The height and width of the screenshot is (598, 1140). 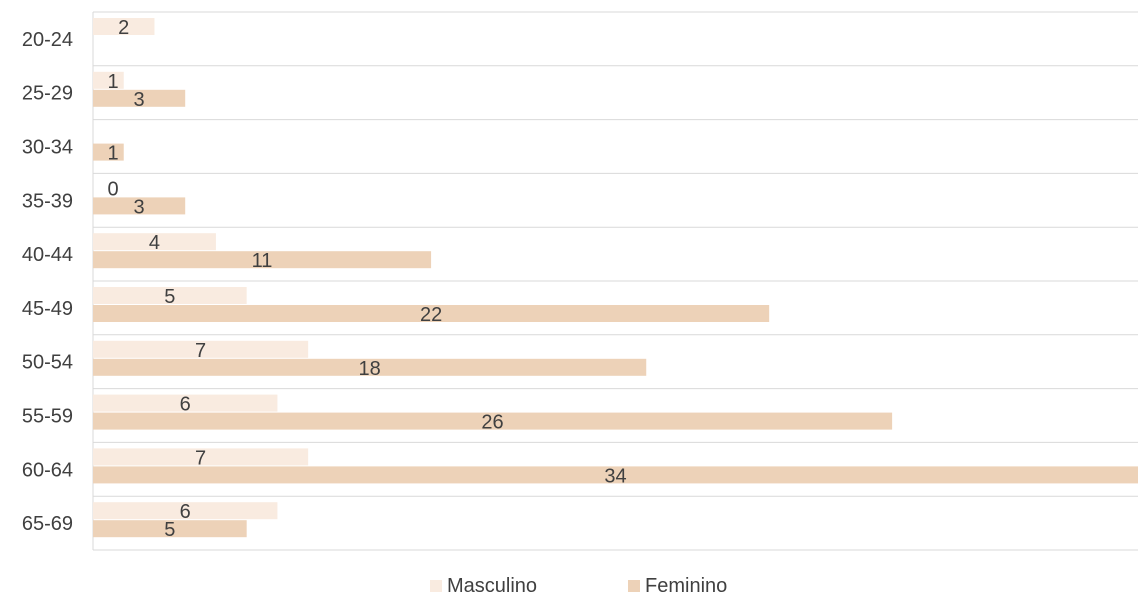 I want to click on y-tick-label: 30-34, so click(x=47, y=148).